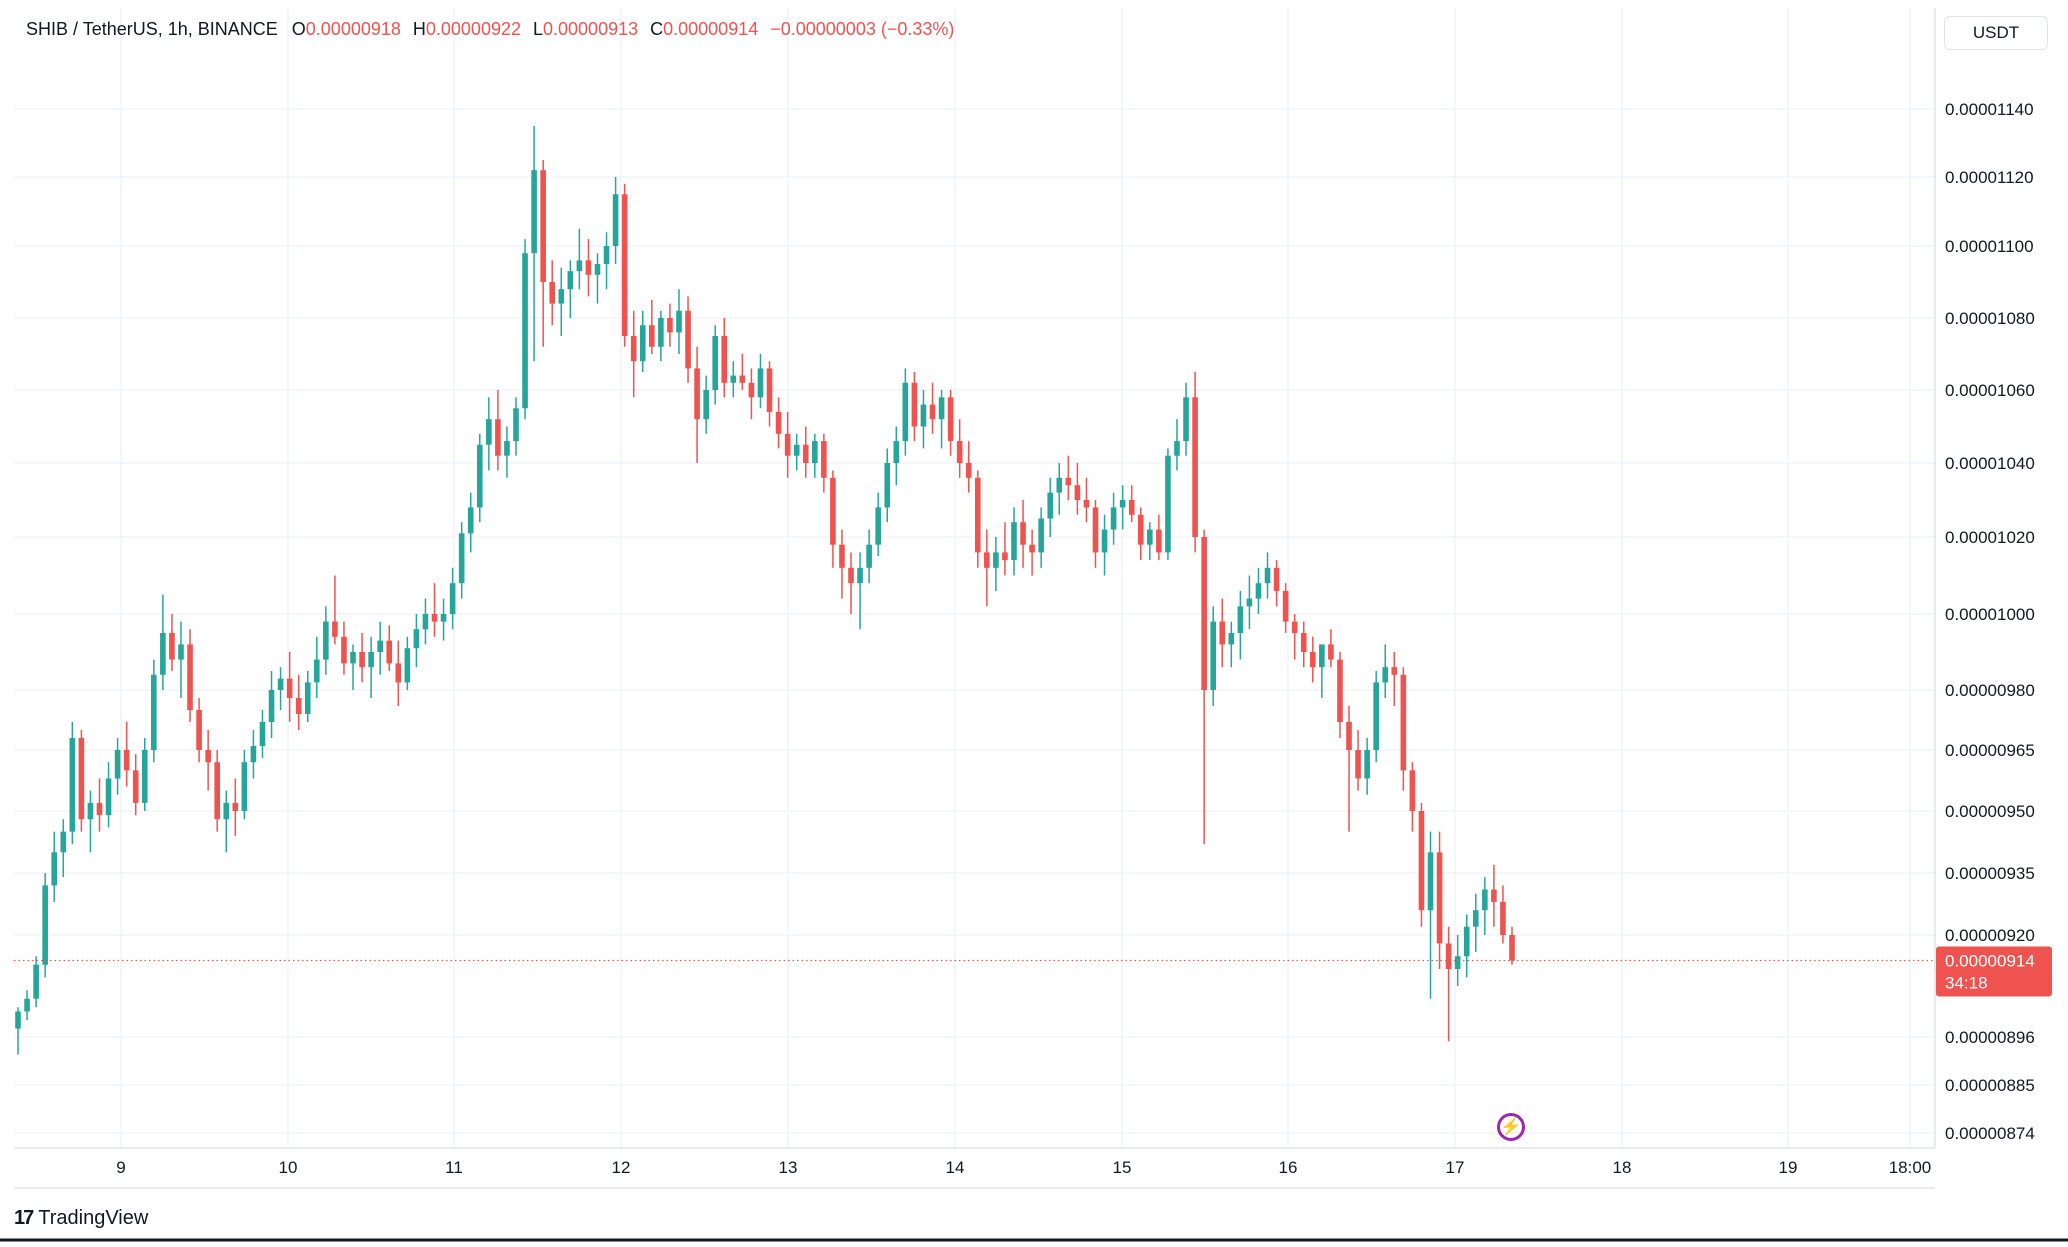 This screenshot has height=1247, width=2068. I want to click on time-axis: 9 10 11 12 13 14 15 16 17 18 19 18:00, so click(1023, 1167).